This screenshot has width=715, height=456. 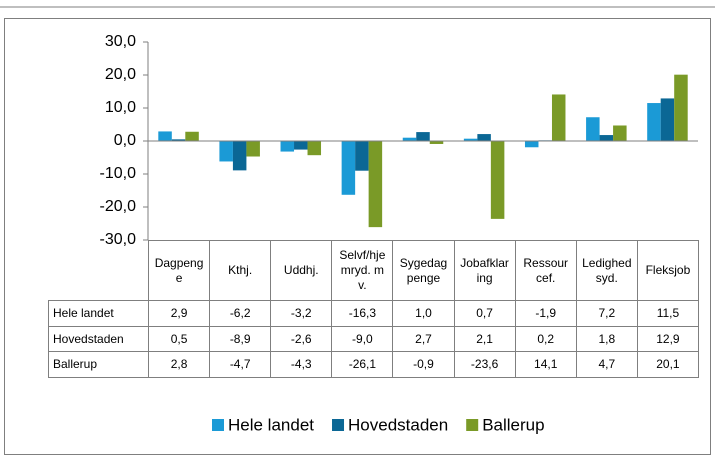 What do you see at coordinates (271, 424) in the screenshot?
I see `legend-label: Hele landet` at bounding box center [271, 424].